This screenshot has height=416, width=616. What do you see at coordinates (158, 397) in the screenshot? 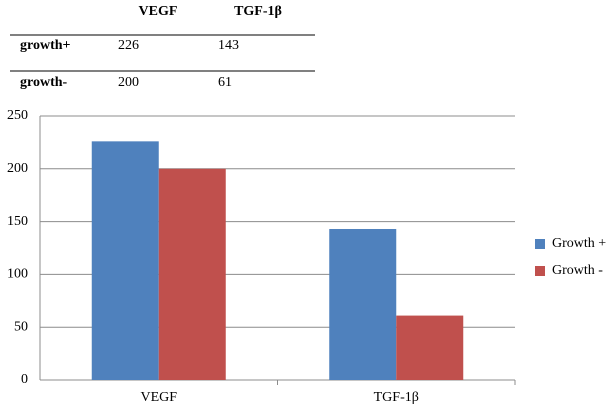
I see `x-tick-label: VEGF` at bounding box center [158, 397].